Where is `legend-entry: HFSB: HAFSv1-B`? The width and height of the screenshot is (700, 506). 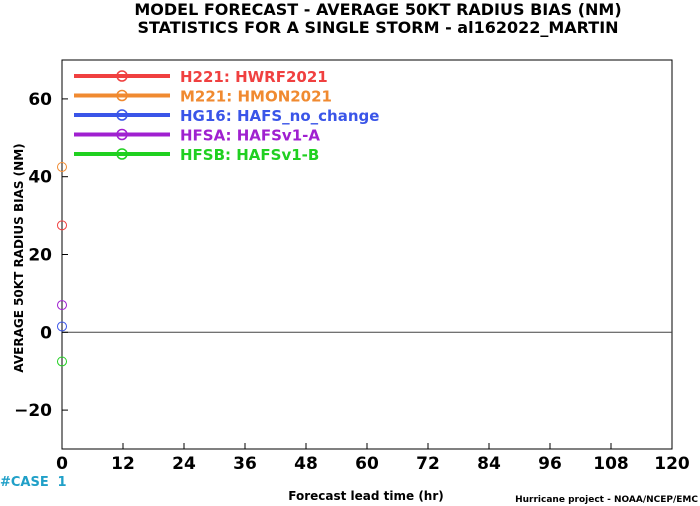
legend-entry: HFSB: HAFSv1-B is located at coordinates (196, 155).